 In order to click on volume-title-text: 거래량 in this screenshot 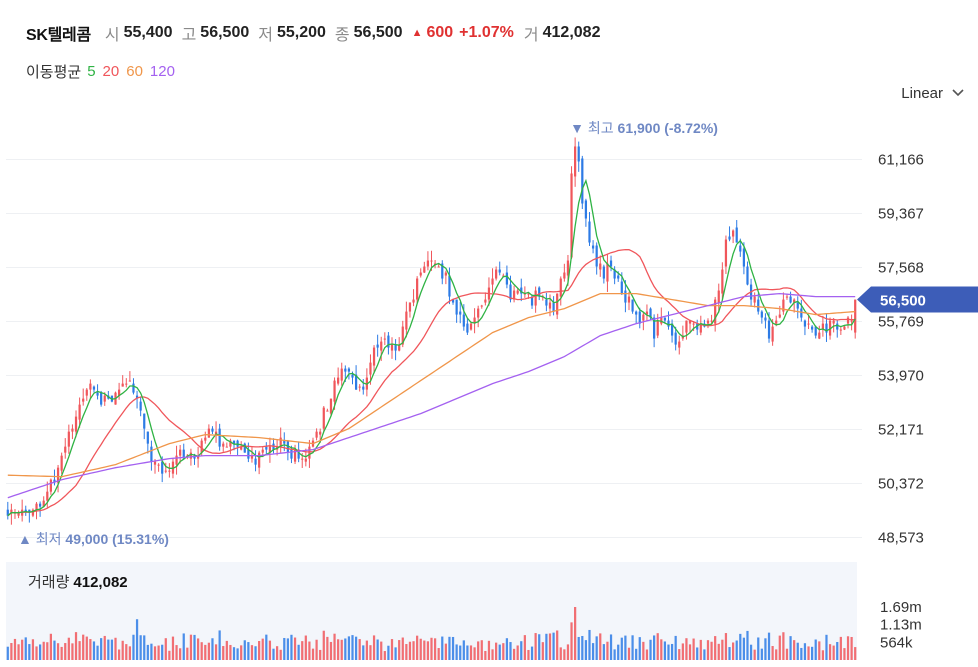, I will do `click(49, 582)`.